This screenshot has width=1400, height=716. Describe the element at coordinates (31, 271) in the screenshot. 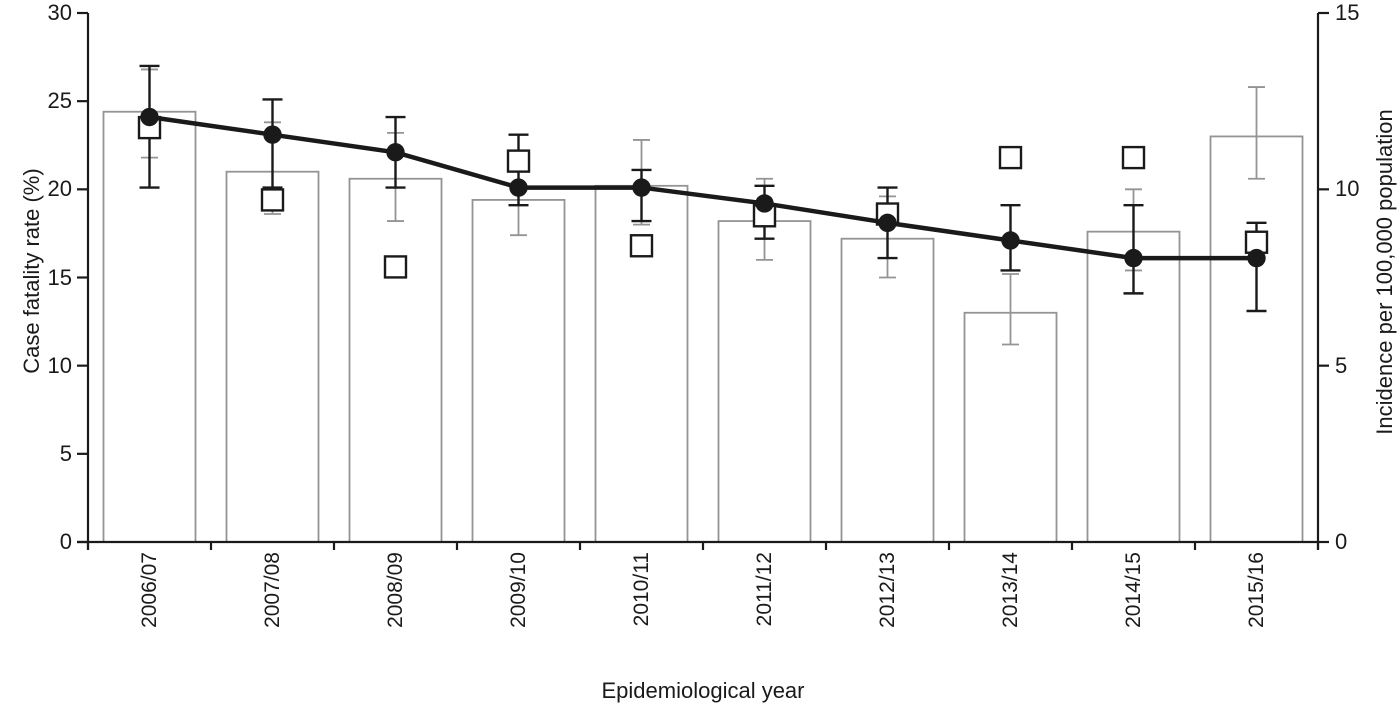

I see `left-axis-title: Case fatality rate (%)` at that location.